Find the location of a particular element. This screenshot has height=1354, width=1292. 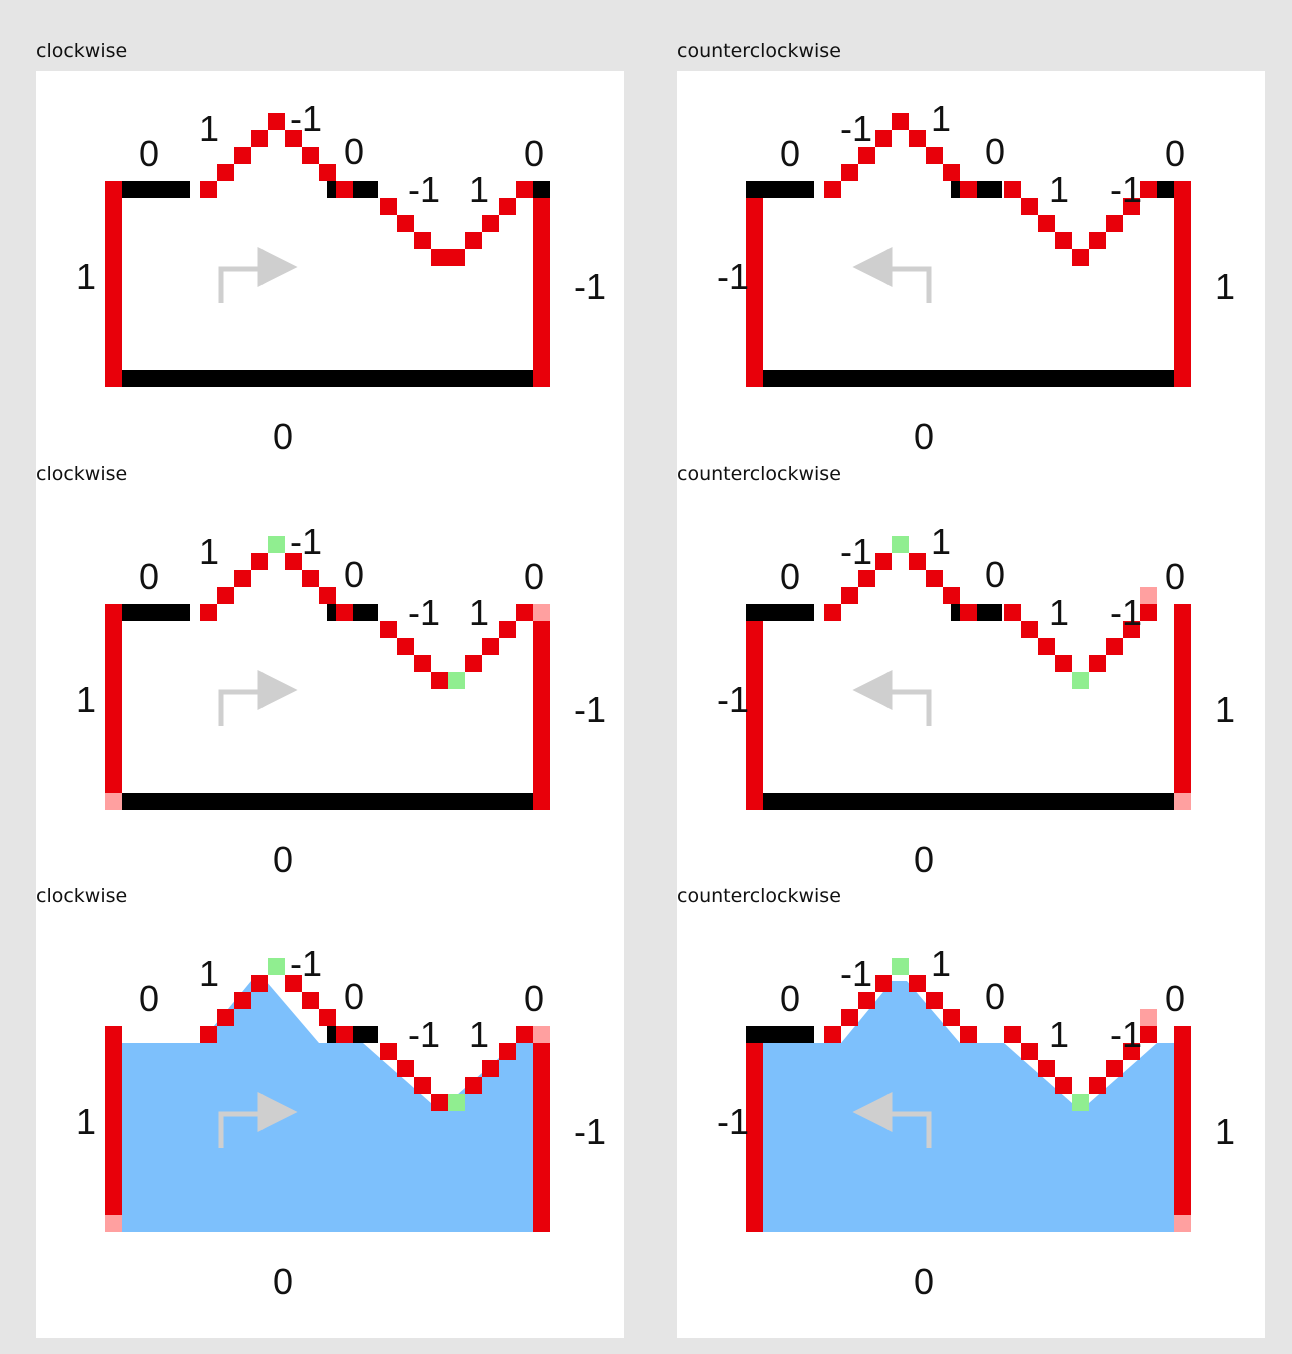

label-peak-right: -1 is located at coordinates (306, 541).